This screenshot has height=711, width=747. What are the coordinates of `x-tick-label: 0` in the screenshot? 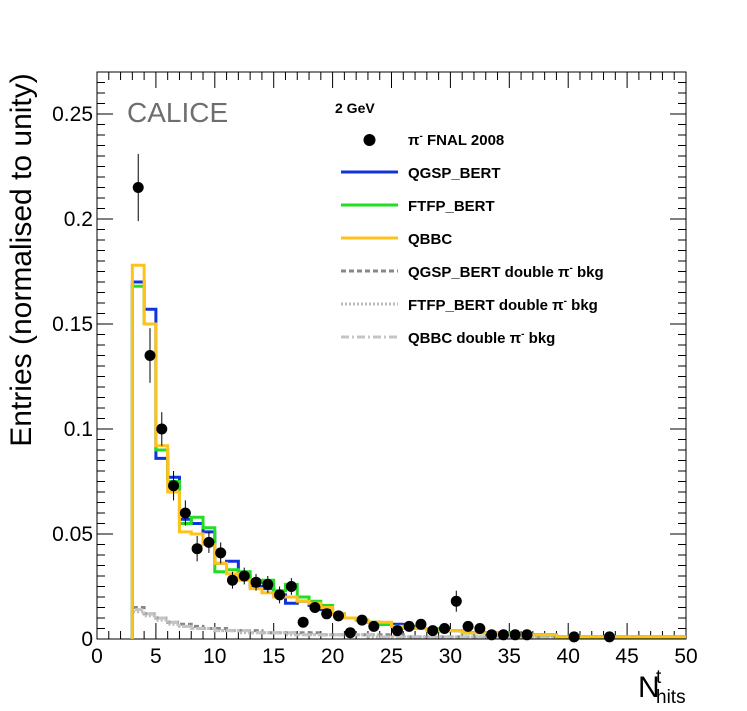 It's located at (97, 656).